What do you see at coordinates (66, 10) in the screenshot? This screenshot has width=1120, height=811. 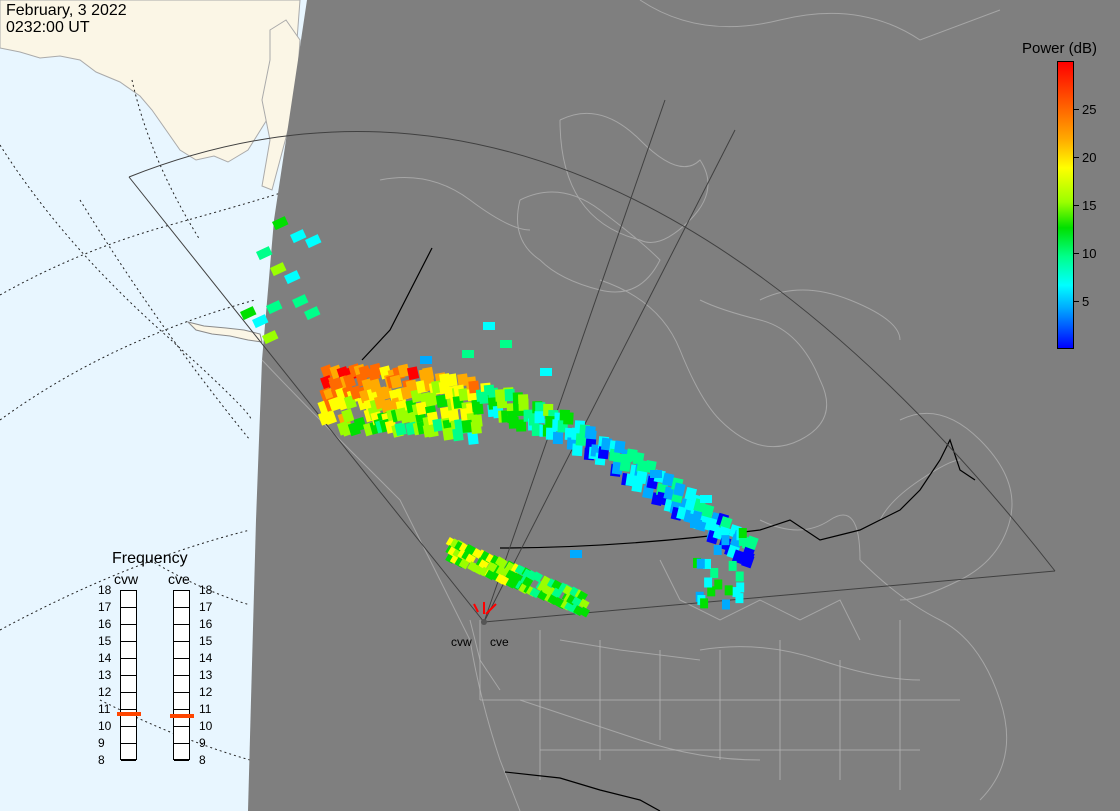 I see `date-label: February, 3 2022` at bounding box center [66, 10].